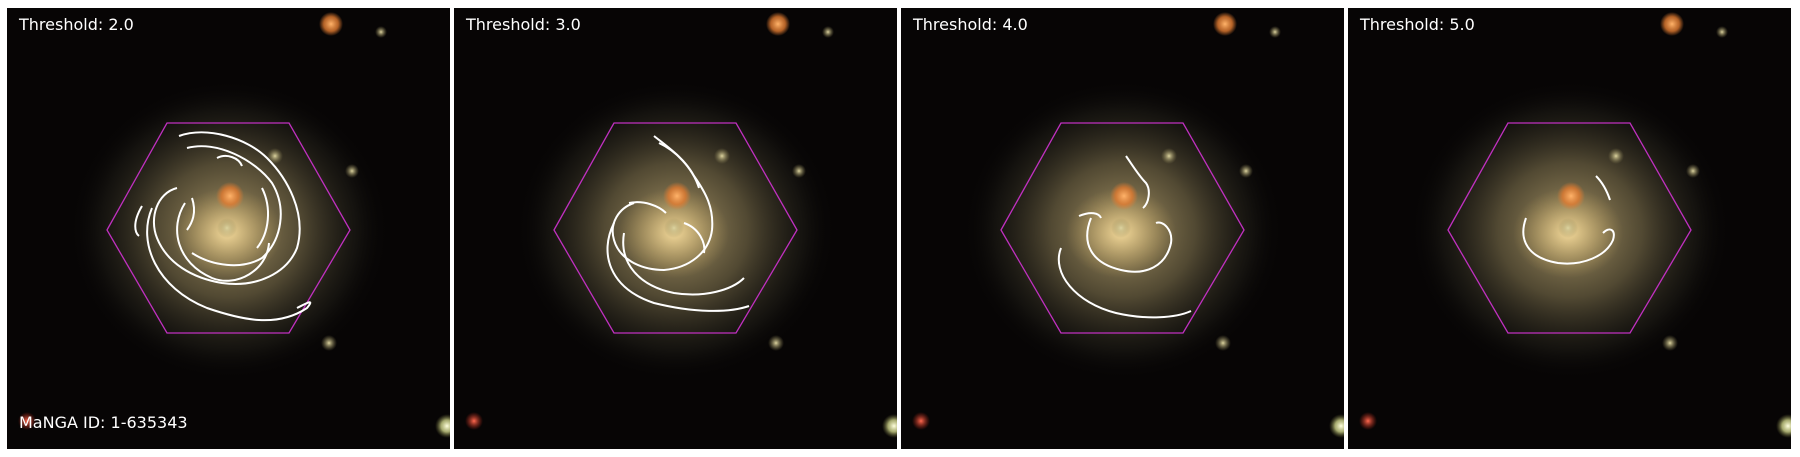 This screenshot has height=457, width=1800. I want to click on threshold-label: Threshold: 5.0, so click(1417, 24).